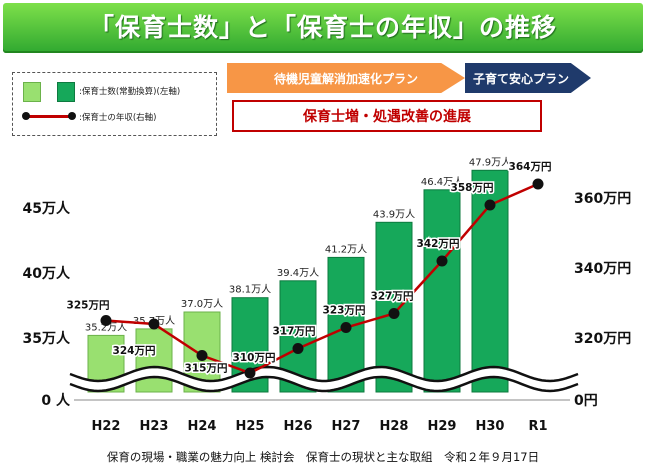  What do you see at coordinates (32, 92) in the screenshot?
I see `legend-swatch-light` at bounding box center [32, 92].